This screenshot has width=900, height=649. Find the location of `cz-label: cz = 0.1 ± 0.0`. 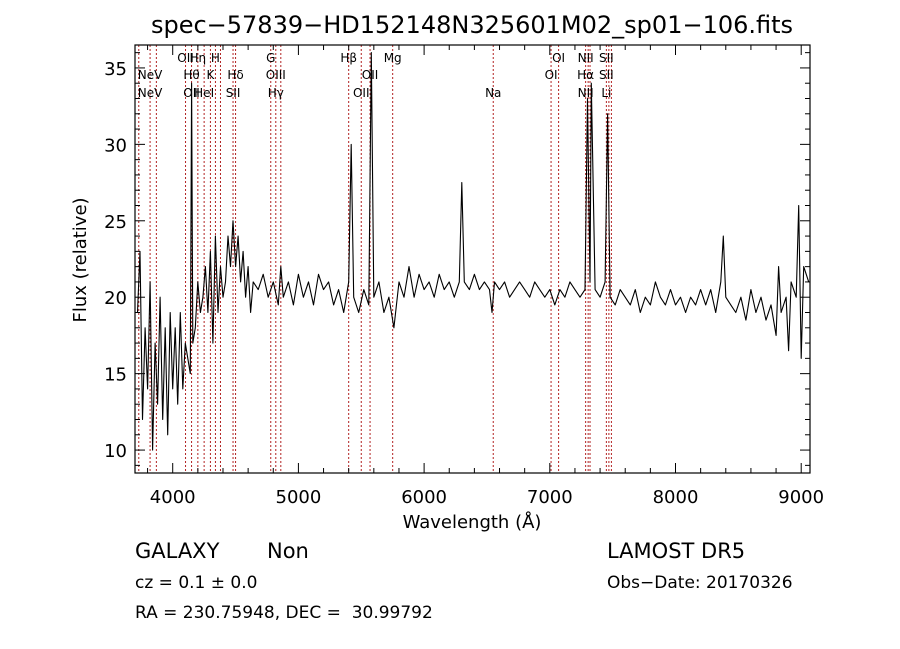

cz-label: cz = 0.1 ± 0.0 is located at coordinates (196, 583).